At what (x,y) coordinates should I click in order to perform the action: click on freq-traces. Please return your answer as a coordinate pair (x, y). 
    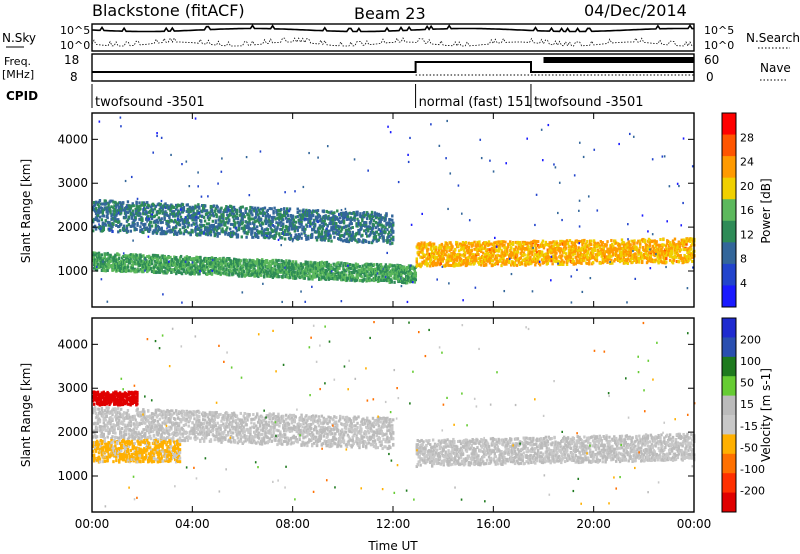
    Looking at the image, I should click on (393, 66).